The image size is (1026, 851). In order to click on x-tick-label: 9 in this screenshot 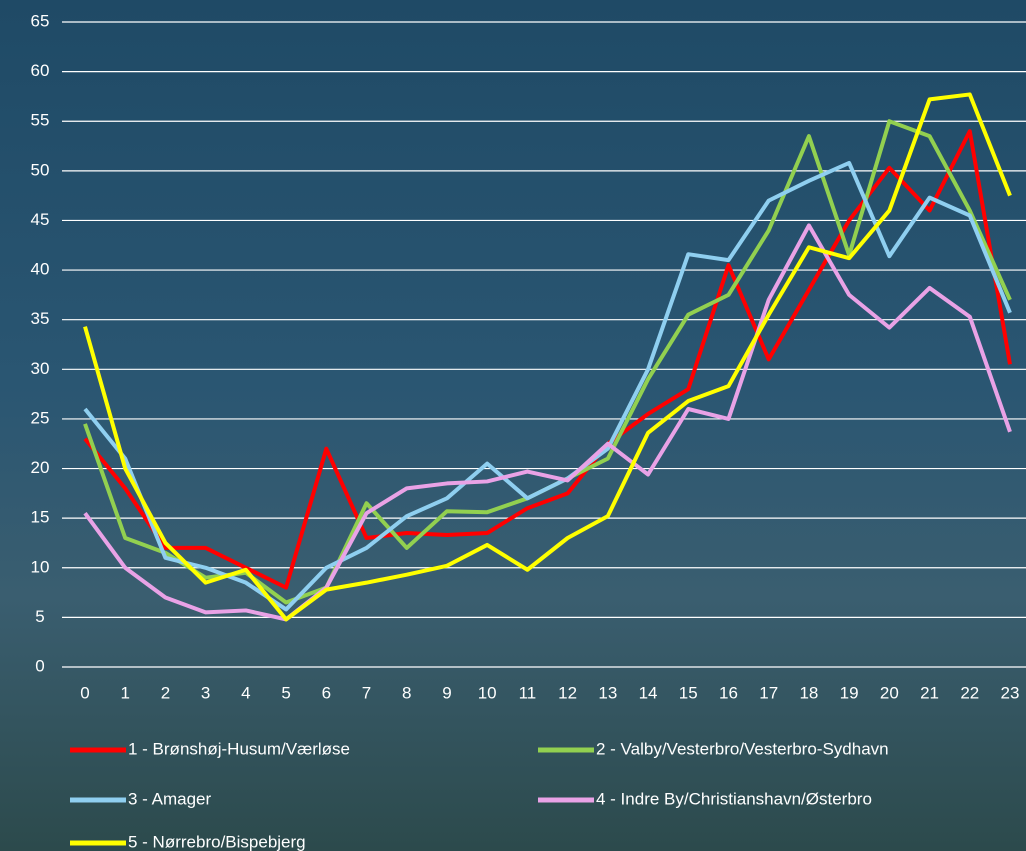, I will do `click(446, 692)`.